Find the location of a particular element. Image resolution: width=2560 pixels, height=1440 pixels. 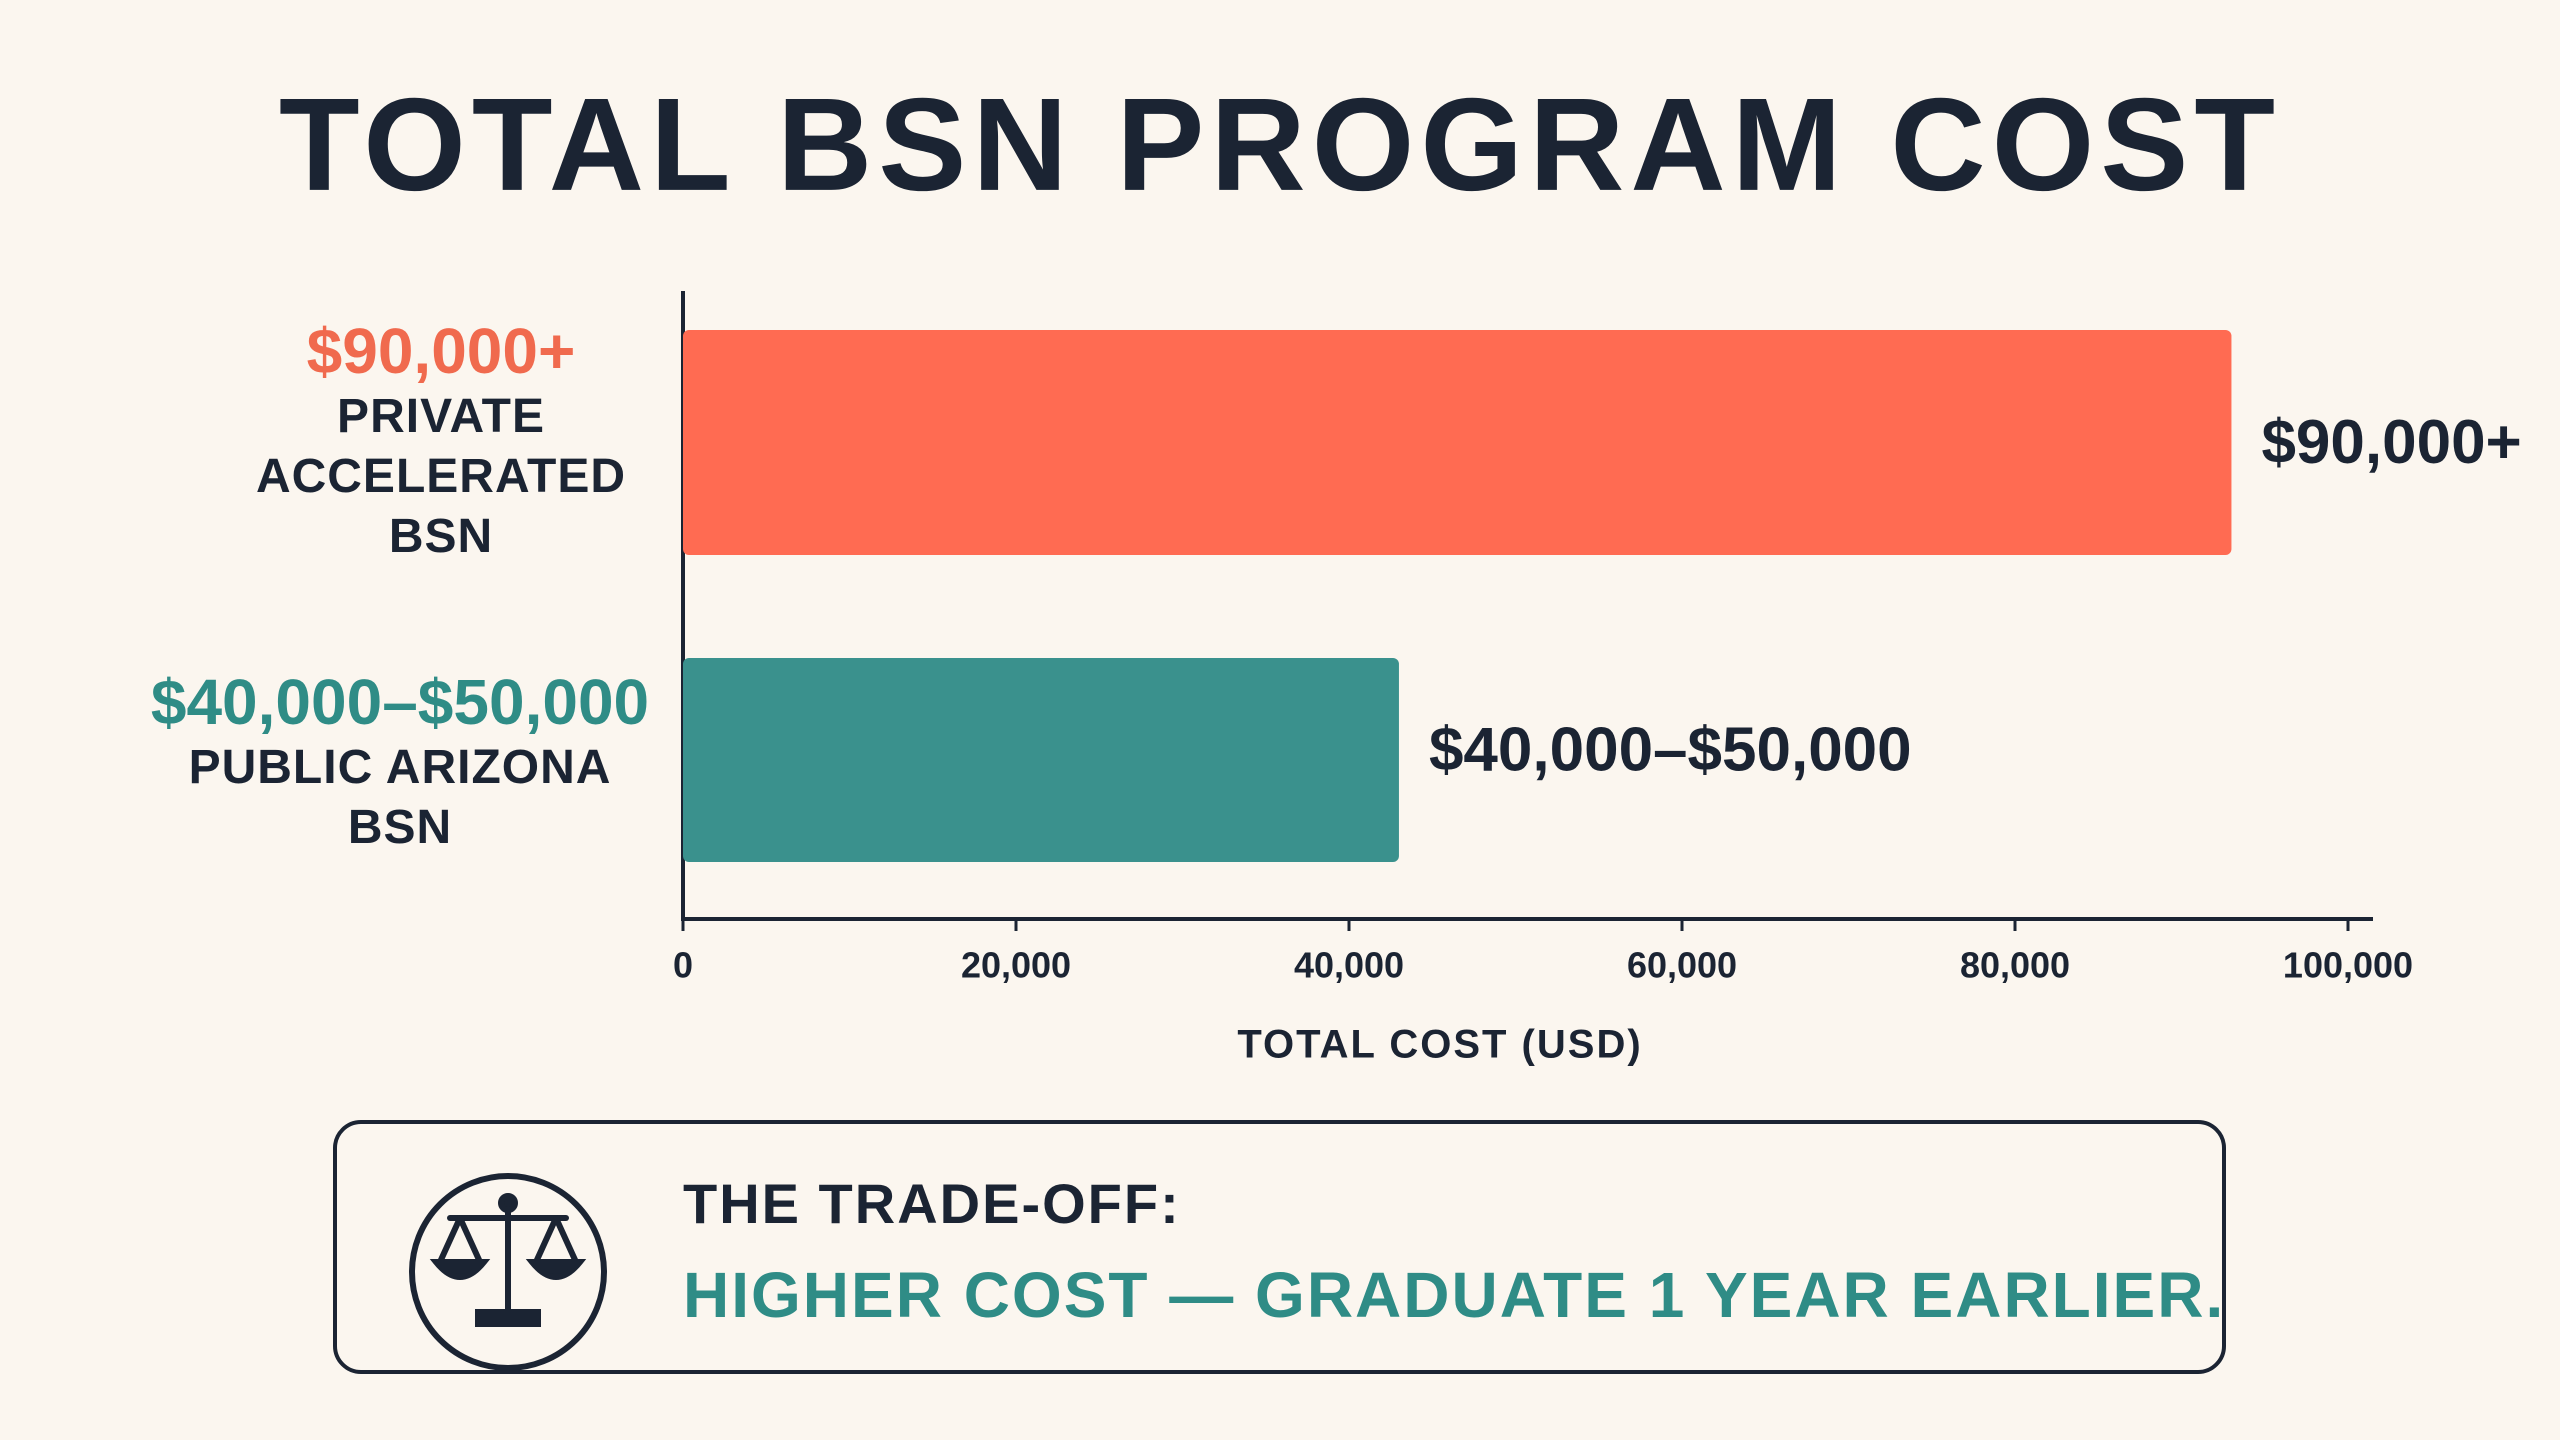

value-label: $40,000–$50,000 is located at coordinates (1670, 749).